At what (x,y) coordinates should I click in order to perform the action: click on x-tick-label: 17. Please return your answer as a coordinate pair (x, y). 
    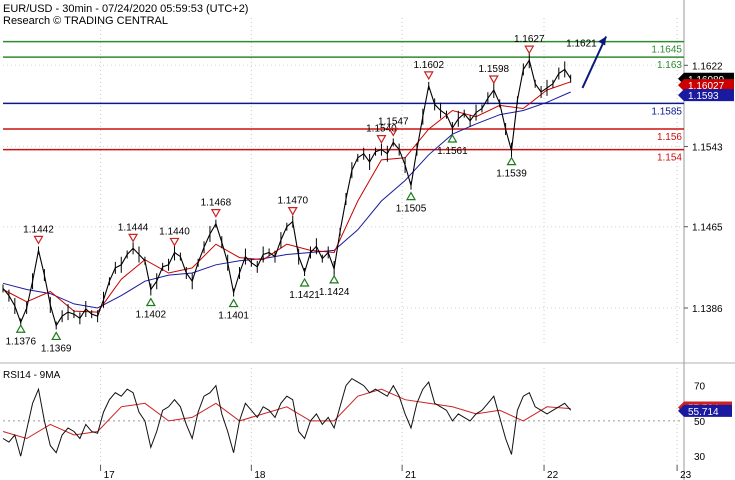
    Looking at the image, I should click on (110, 475).